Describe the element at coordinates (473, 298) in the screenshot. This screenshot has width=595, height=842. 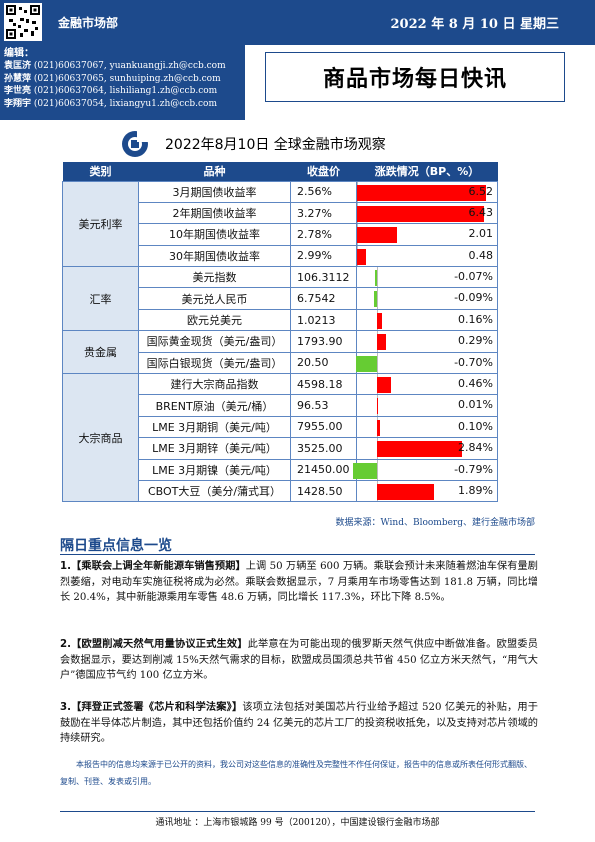
I see `change-value: -0.09%` at that location.